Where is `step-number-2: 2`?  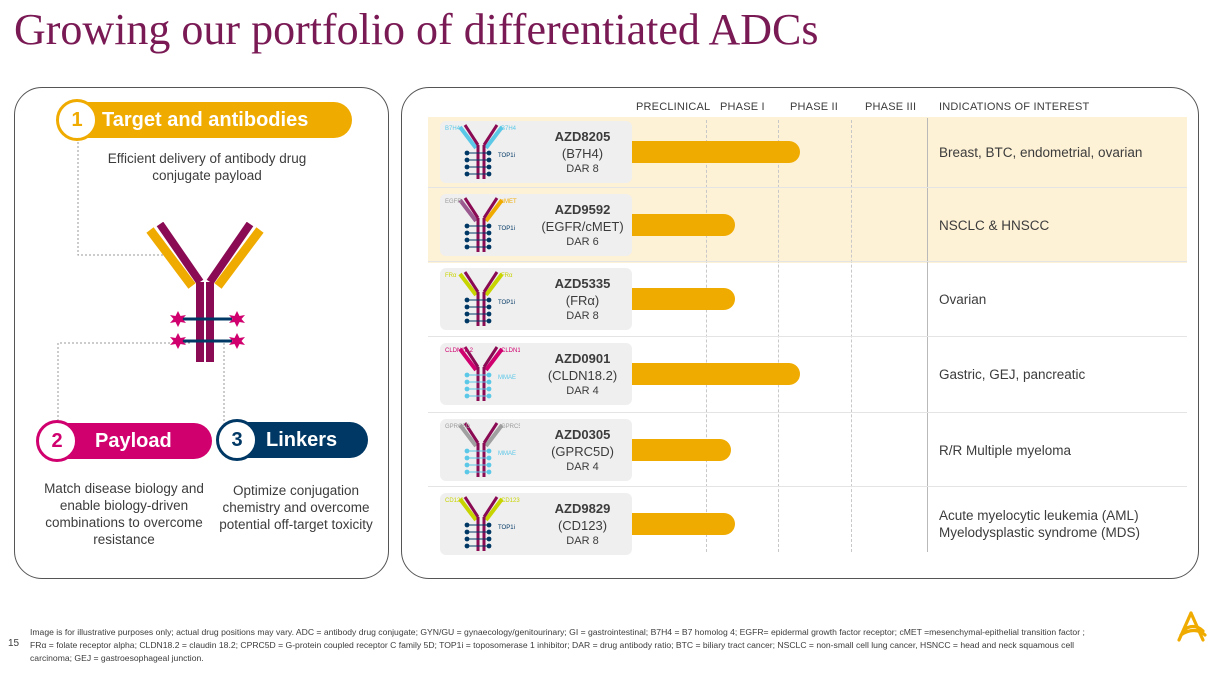
step-number-2: 2 is located at coordinates (57, 441).